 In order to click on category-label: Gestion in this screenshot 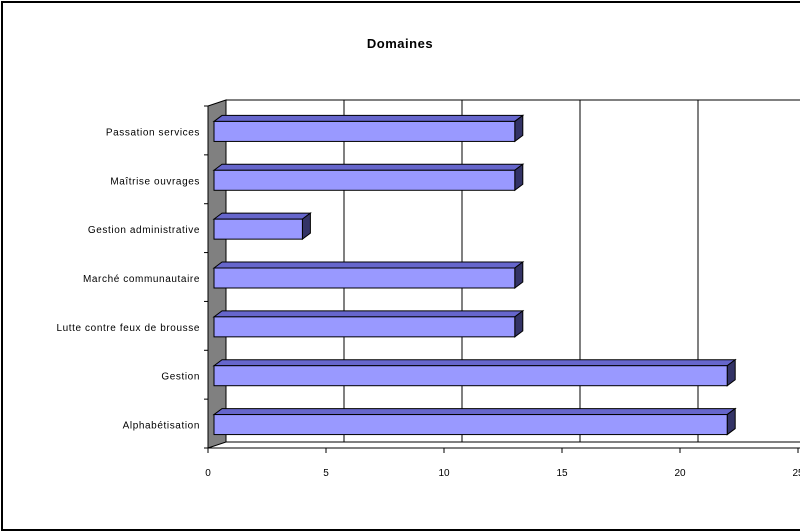, I will do `click(180, 377)`.